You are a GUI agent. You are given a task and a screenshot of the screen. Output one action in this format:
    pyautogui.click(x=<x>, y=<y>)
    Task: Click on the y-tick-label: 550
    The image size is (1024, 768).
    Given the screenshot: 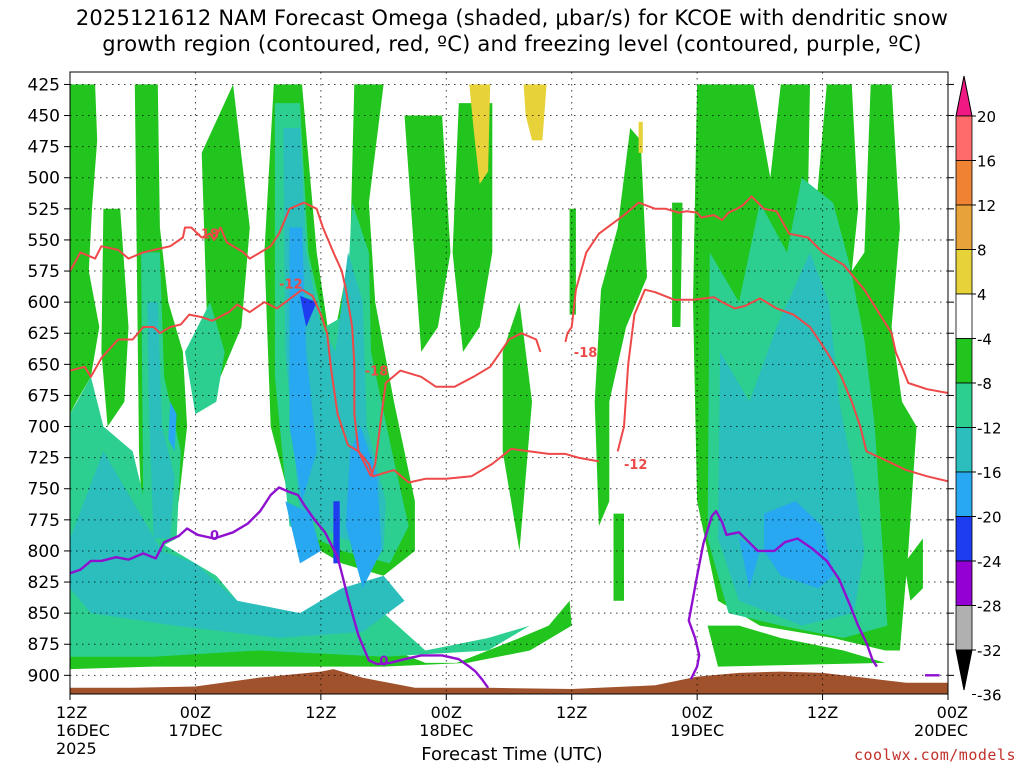 What is the action you would take?
    pyautogui.click(x=44, y=241)
    